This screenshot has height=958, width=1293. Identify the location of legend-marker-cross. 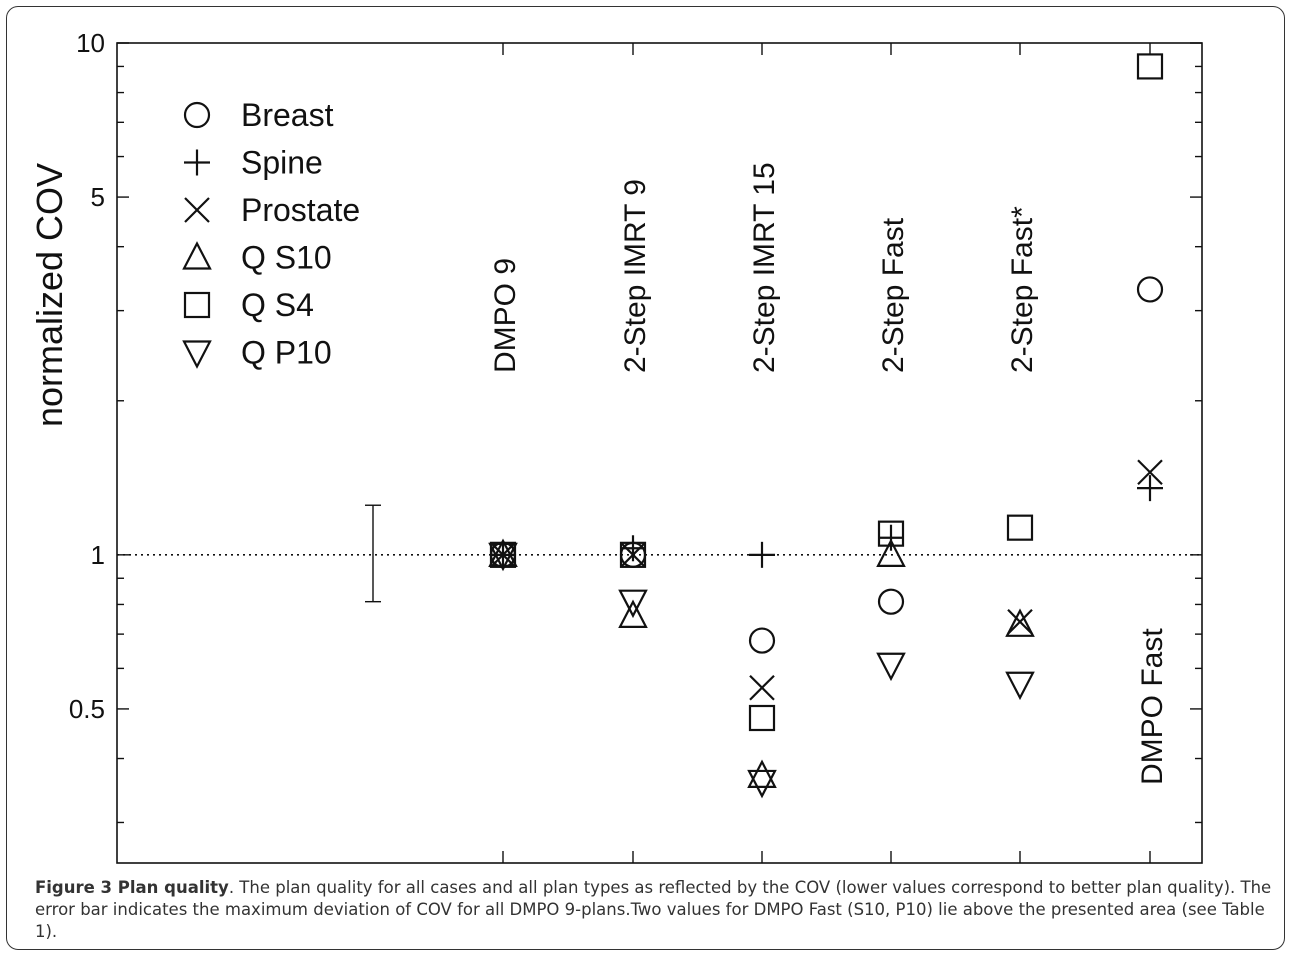
(197, 210).